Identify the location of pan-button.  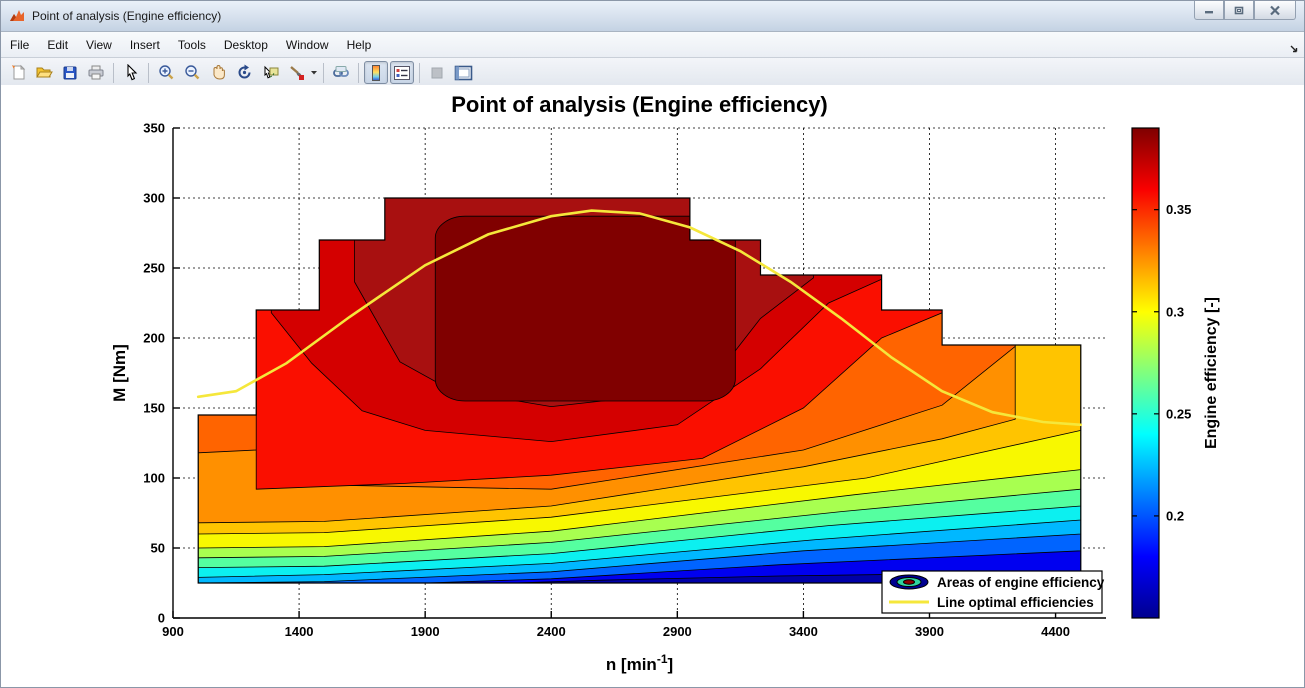
(218, 72).